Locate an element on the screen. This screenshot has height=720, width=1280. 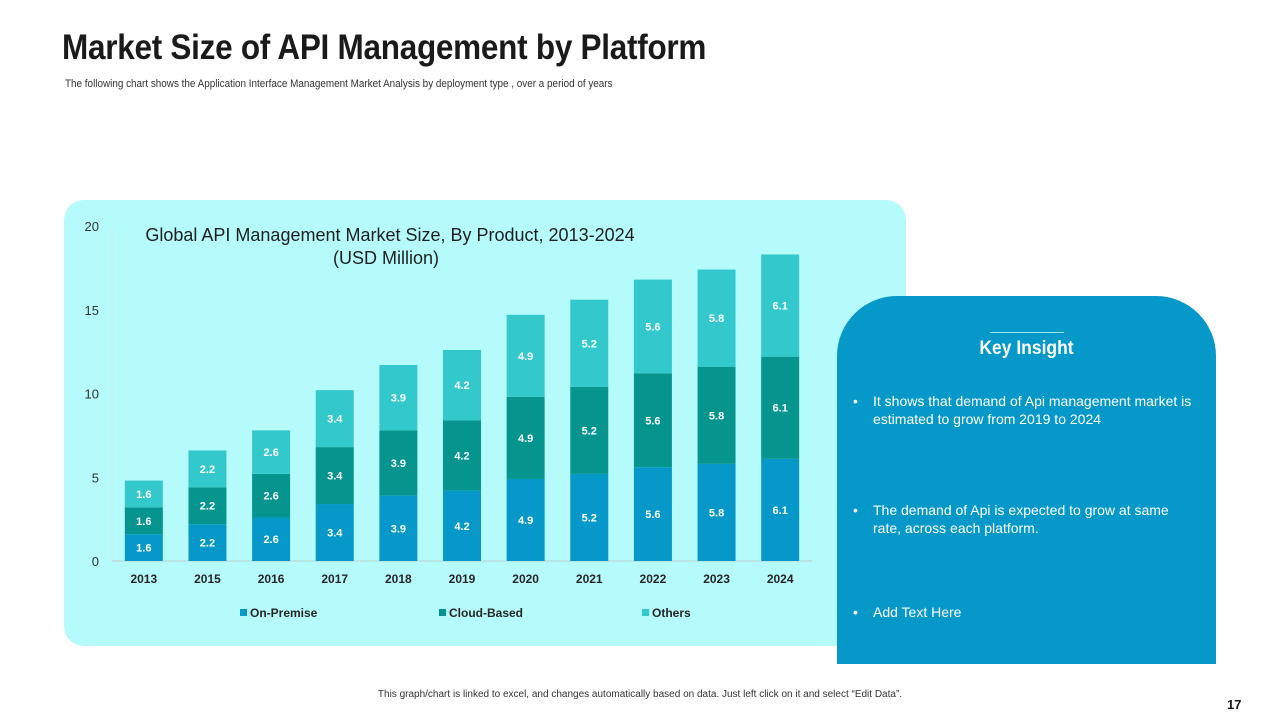
bar-others-2017 is located at coordinates (334, 419).